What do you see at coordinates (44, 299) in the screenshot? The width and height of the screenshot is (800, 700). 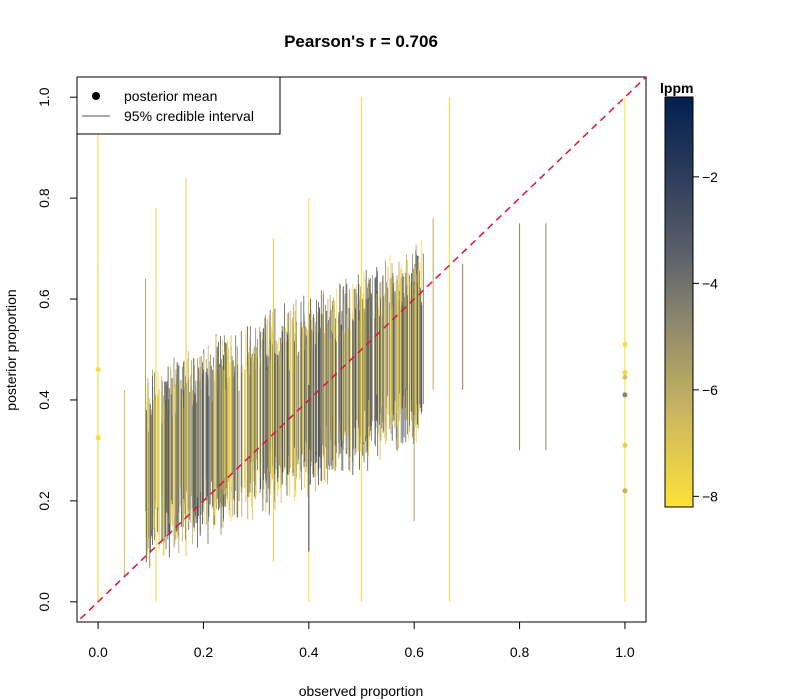 I see `y-tick-label: 0.6` at bounding box center [44, 299].